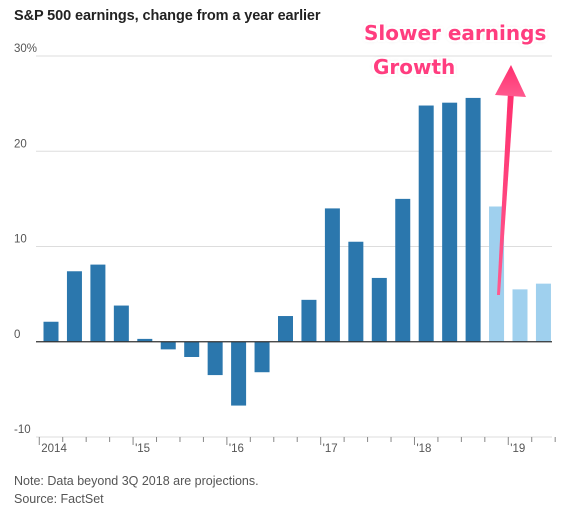  I want to click on x-tick-label: '19, so click(517, 449).